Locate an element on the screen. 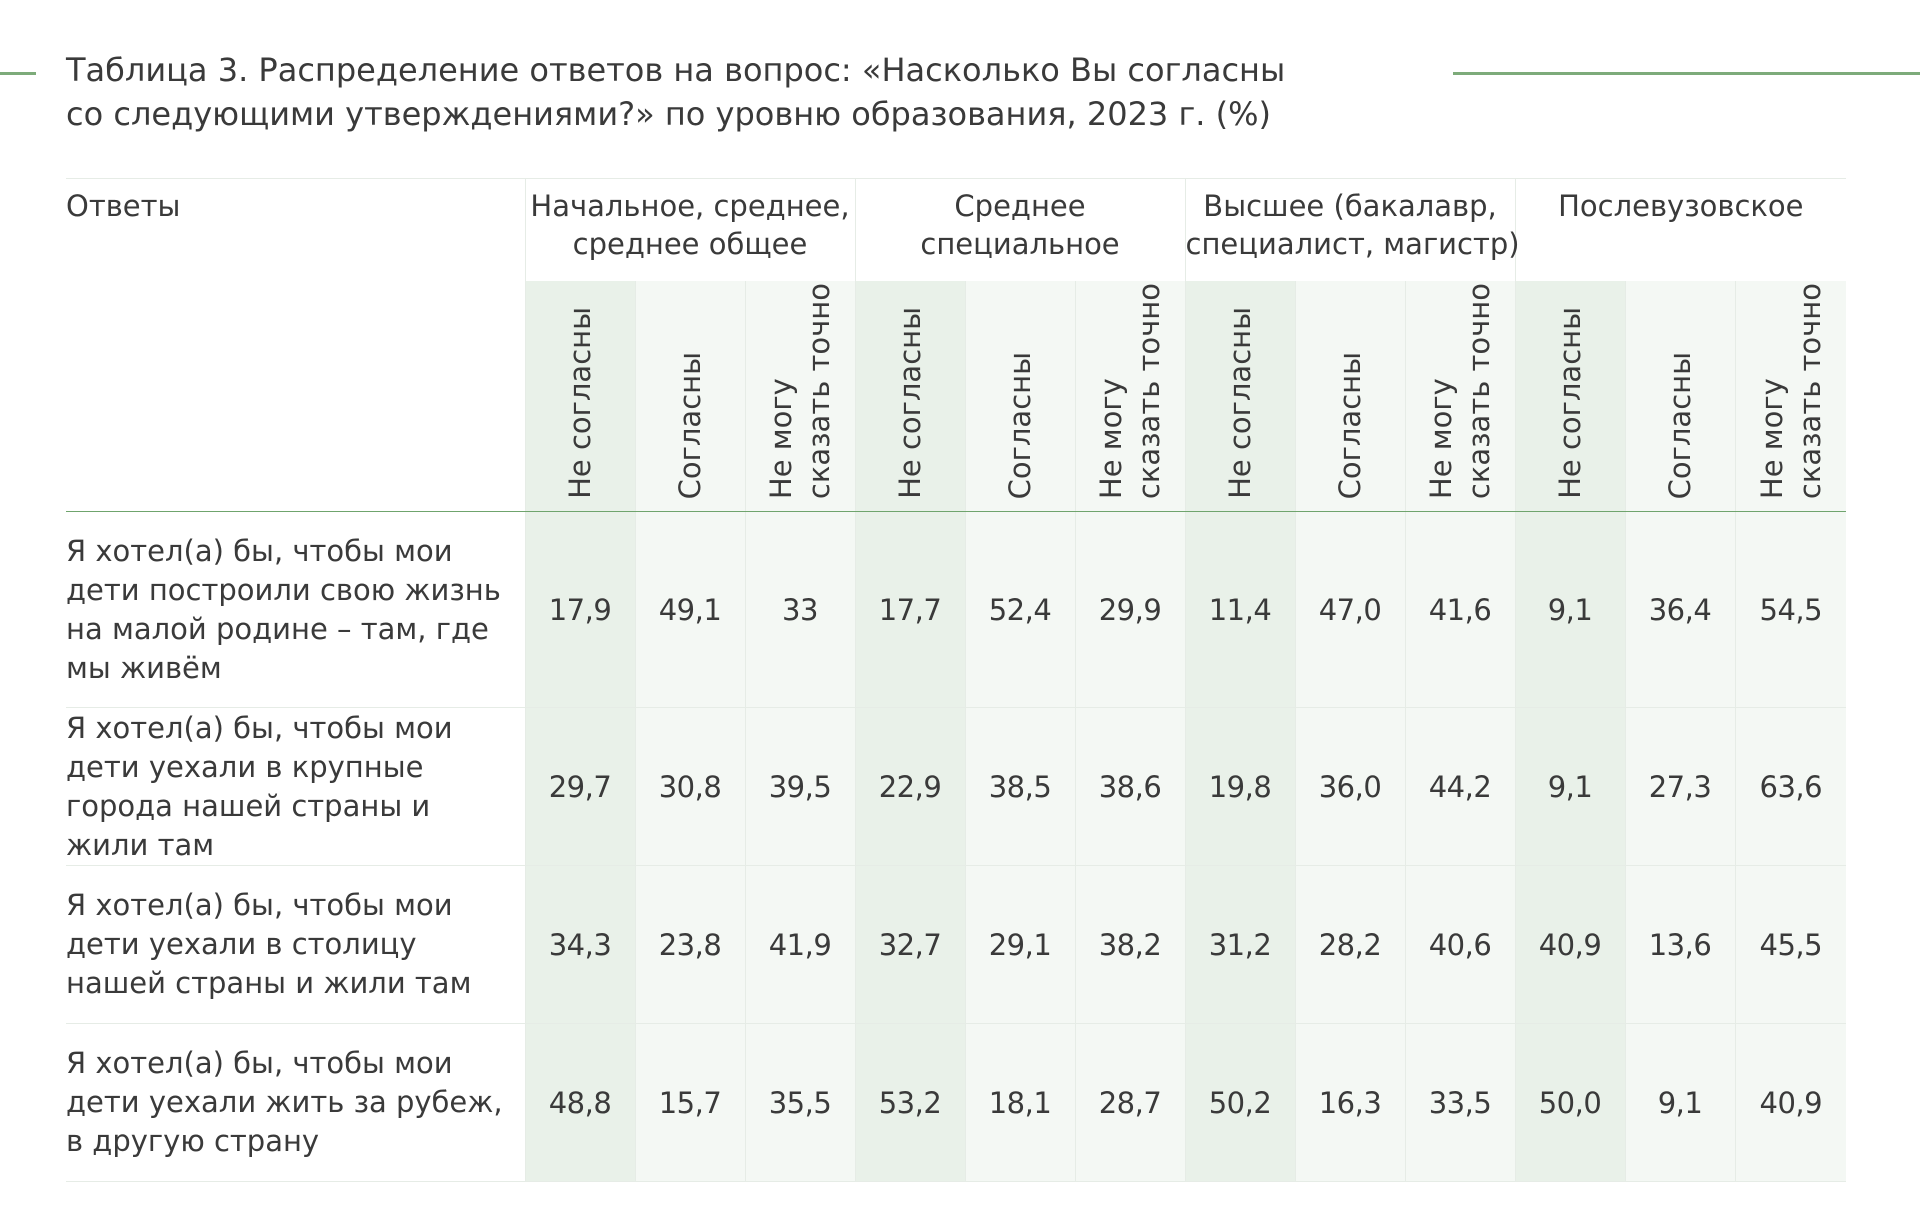 The height and width of the screenshot is (1226, 1920). table-cell: 49,1 is located at coordinates (689, 609).